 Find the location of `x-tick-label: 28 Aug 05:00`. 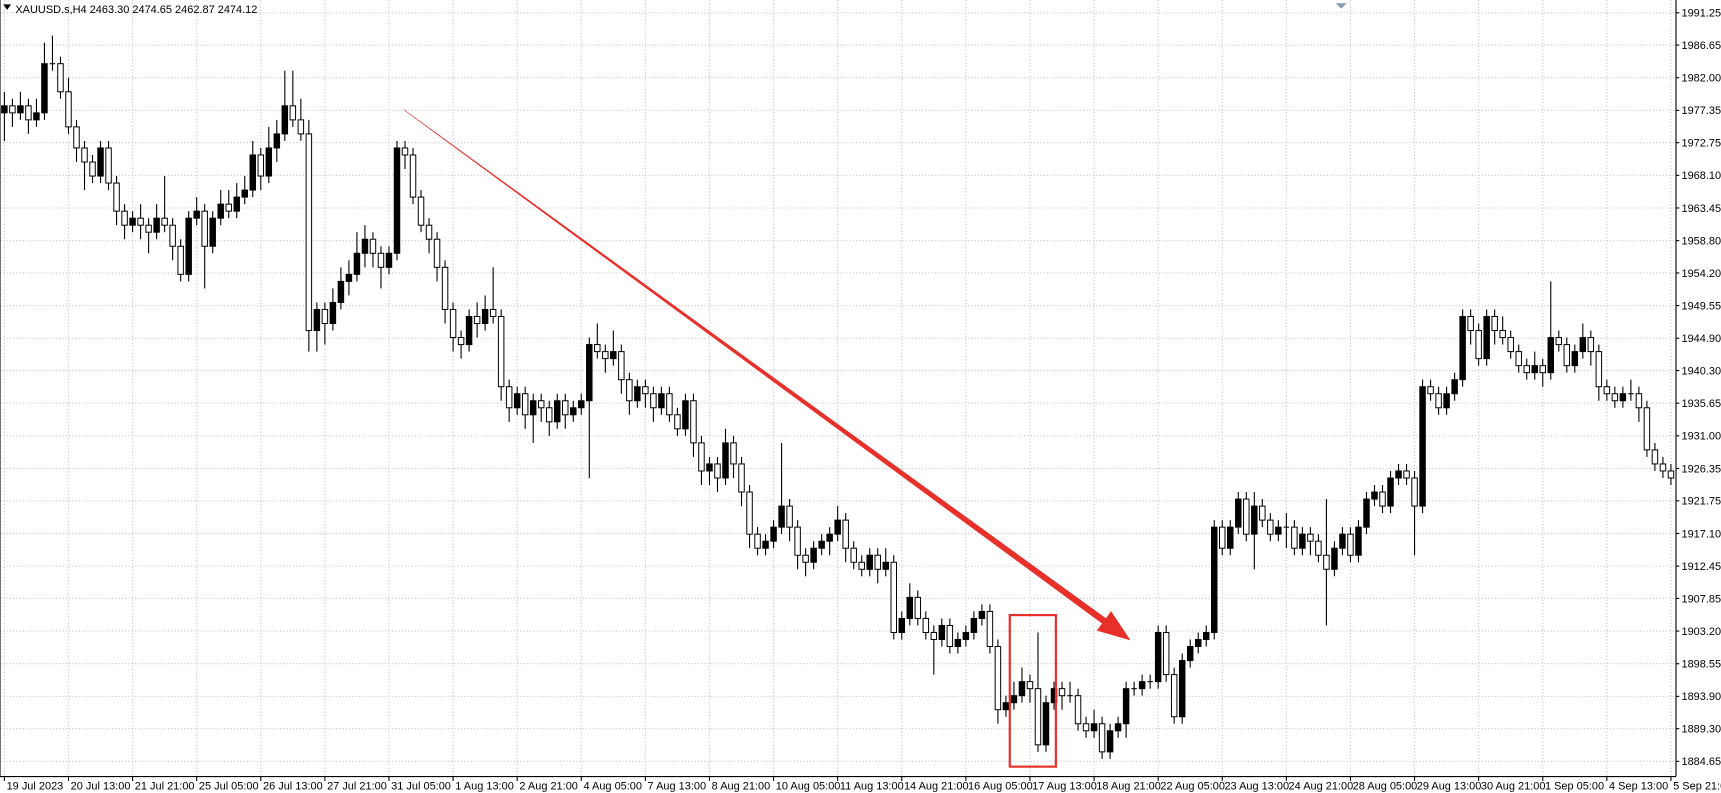

x-tick-label: 28 Aug 05:00 is located at coordinates (1385, 787).